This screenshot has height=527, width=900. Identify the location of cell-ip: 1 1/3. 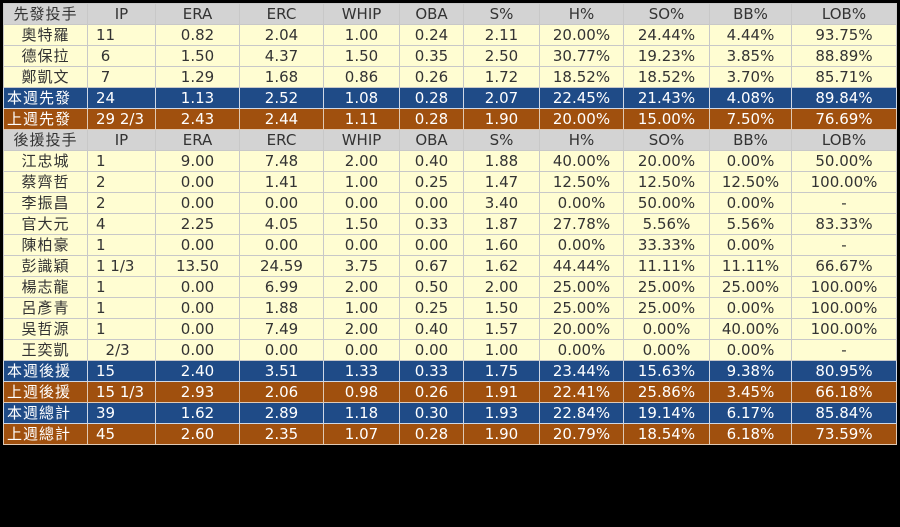
(121, 266).